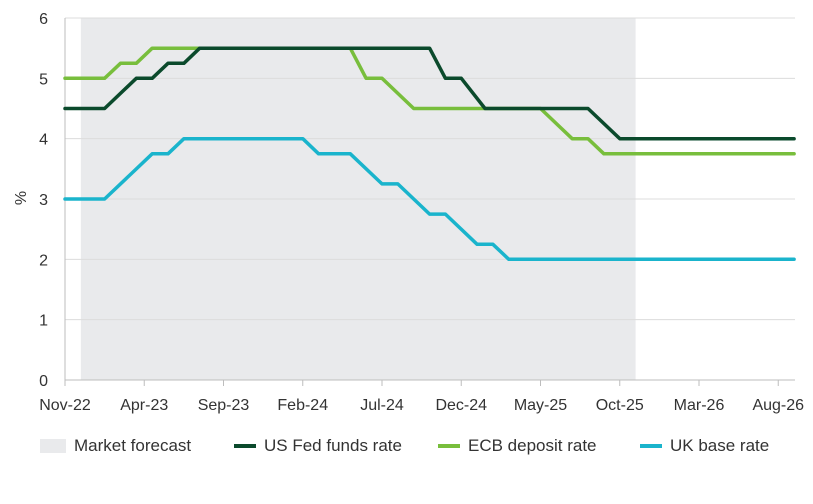  I want to click on legend-label-us-fed: US Fed funds rate, so click(333, 445).